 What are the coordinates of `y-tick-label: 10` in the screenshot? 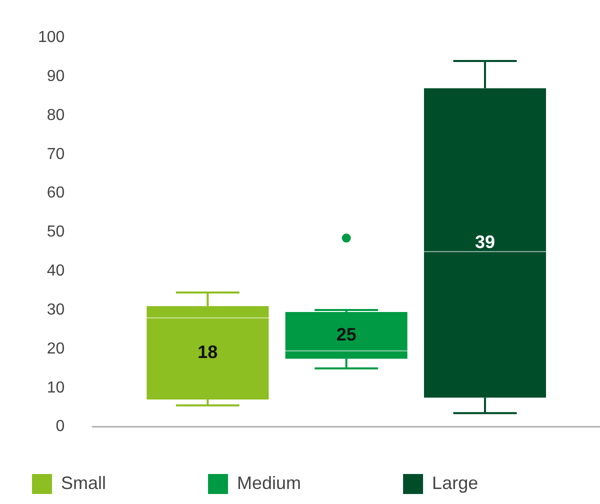 It's located at (55, 387).